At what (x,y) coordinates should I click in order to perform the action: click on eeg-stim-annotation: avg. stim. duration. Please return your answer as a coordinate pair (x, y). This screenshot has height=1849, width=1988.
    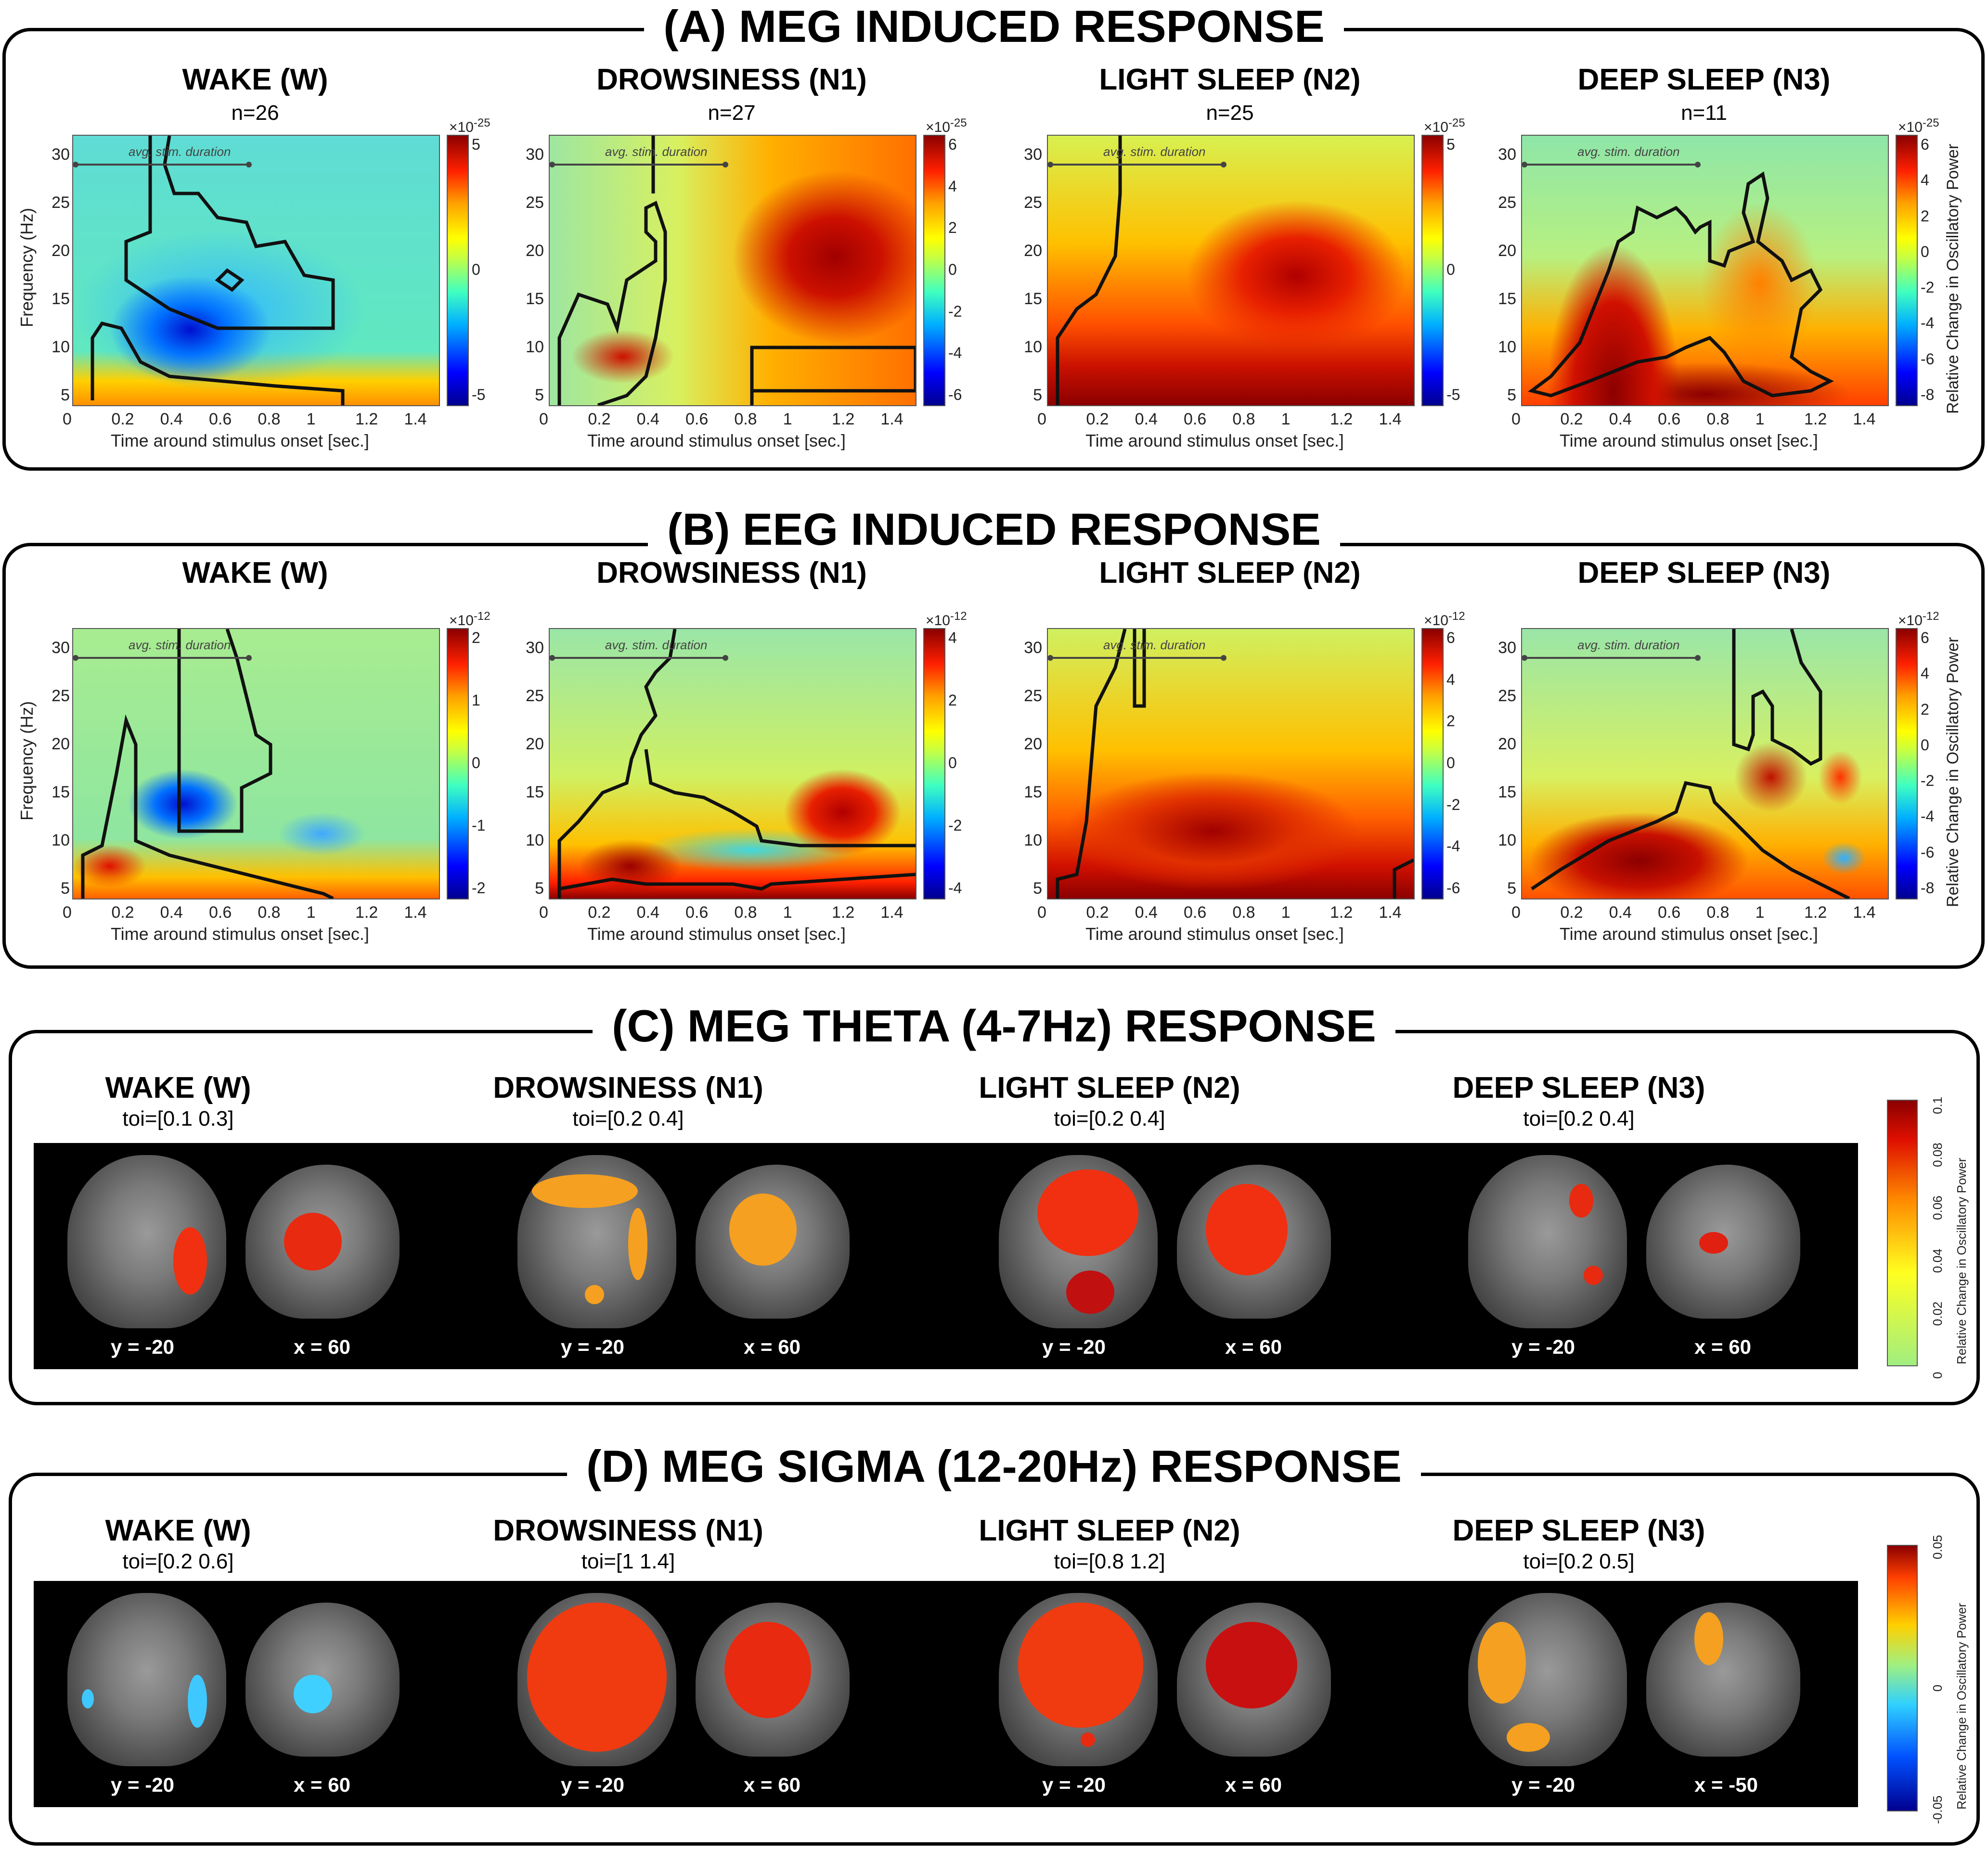
    Looking at the image, I should click on (657, 645).